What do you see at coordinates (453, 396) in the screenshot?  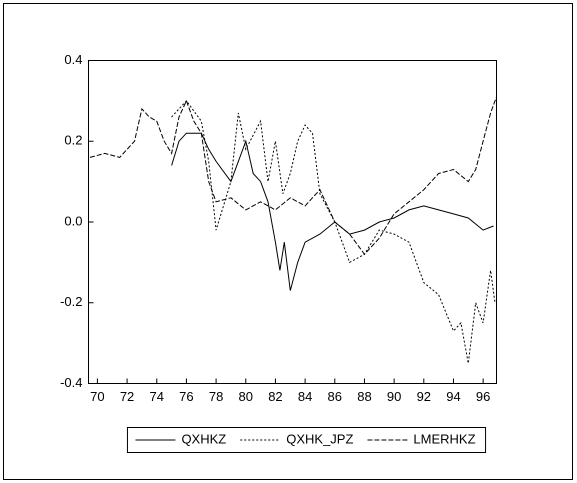 I see `x-tick-label: 94` at bounding box center [453, 396].